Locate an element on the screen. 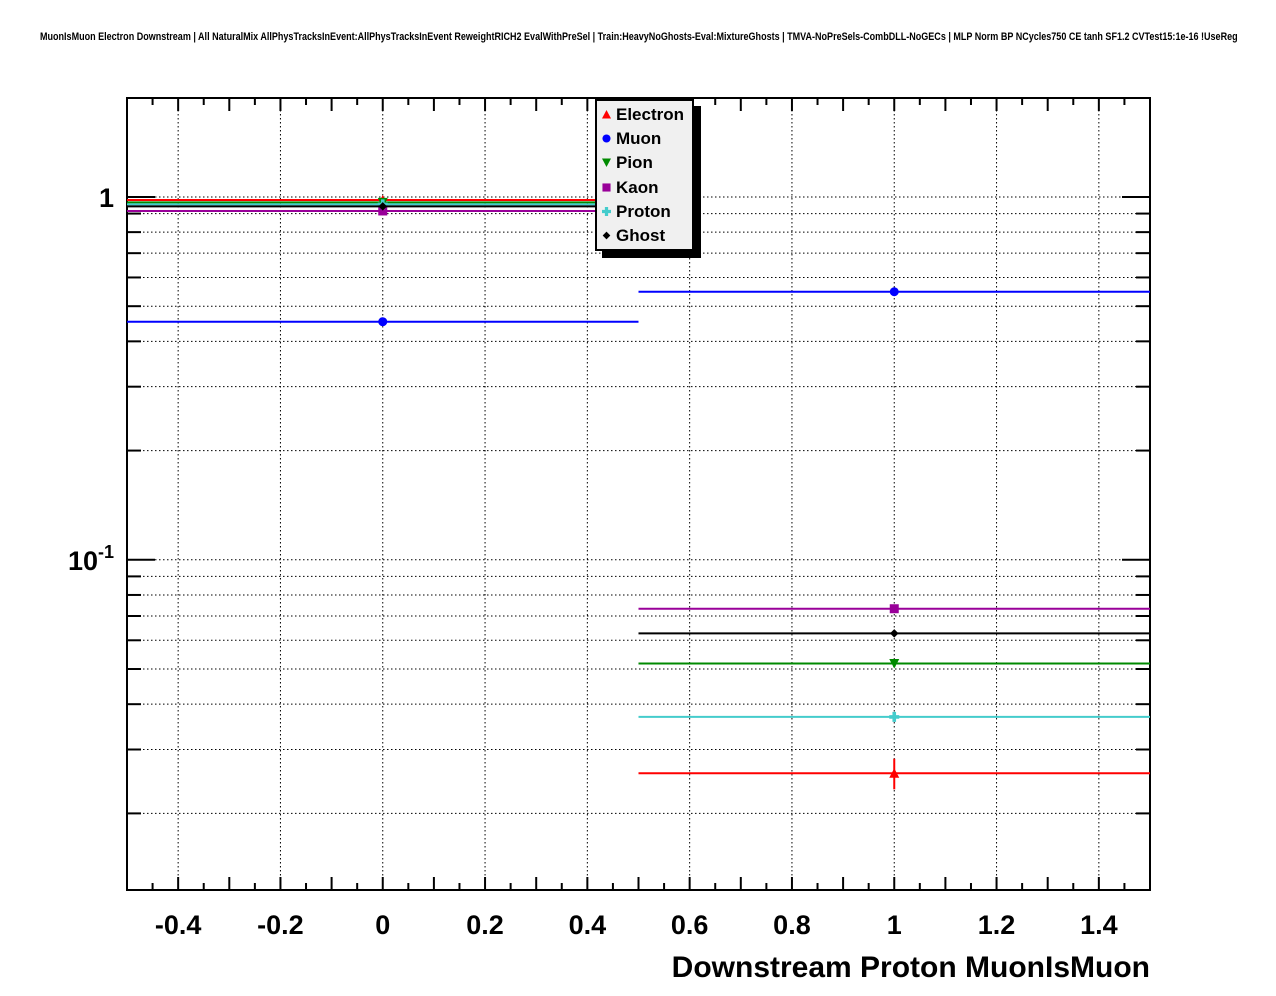 This screenshot has width=1276, height=996. x-tick-label: 0.4 is located at coordinates (588, 925).